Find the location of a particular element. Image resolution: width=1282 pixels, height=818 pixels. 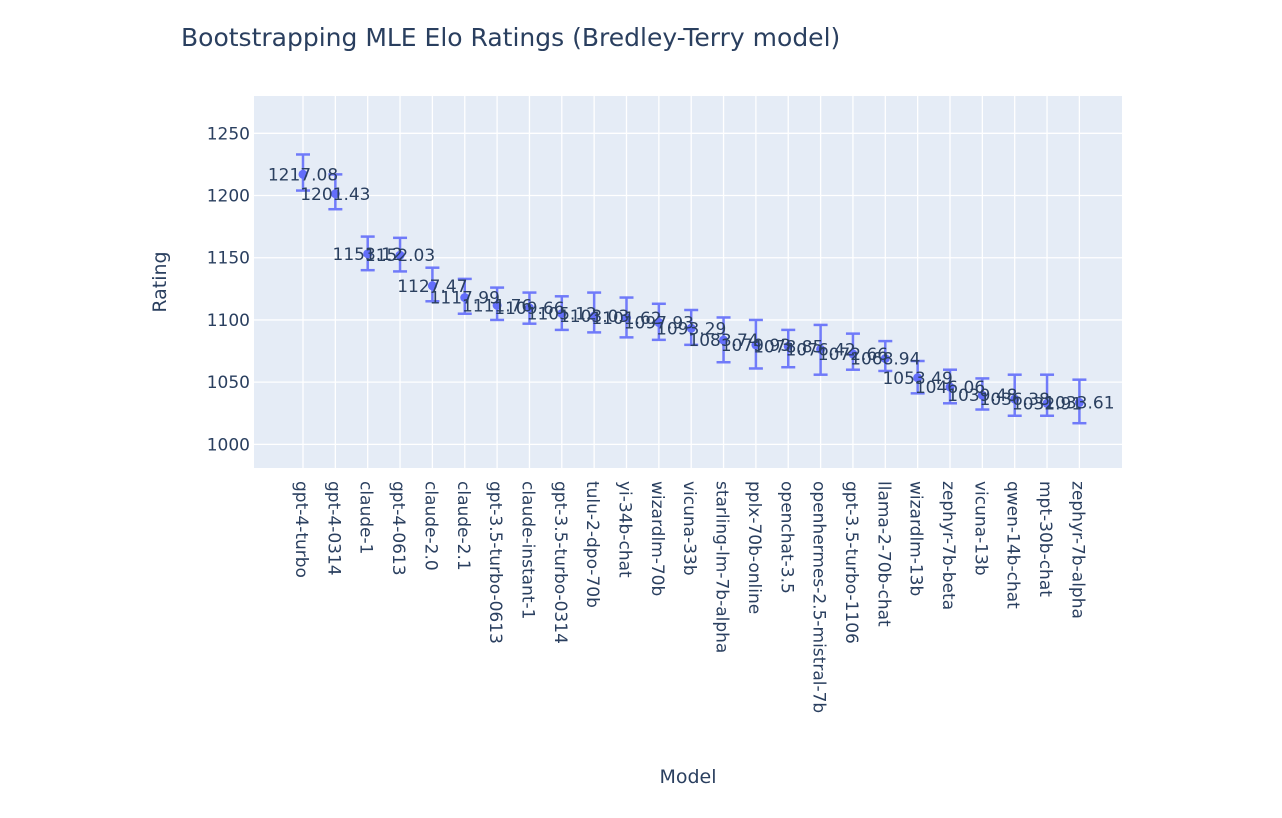

data-label: 1153.12 is located at coordinates (368, 255).